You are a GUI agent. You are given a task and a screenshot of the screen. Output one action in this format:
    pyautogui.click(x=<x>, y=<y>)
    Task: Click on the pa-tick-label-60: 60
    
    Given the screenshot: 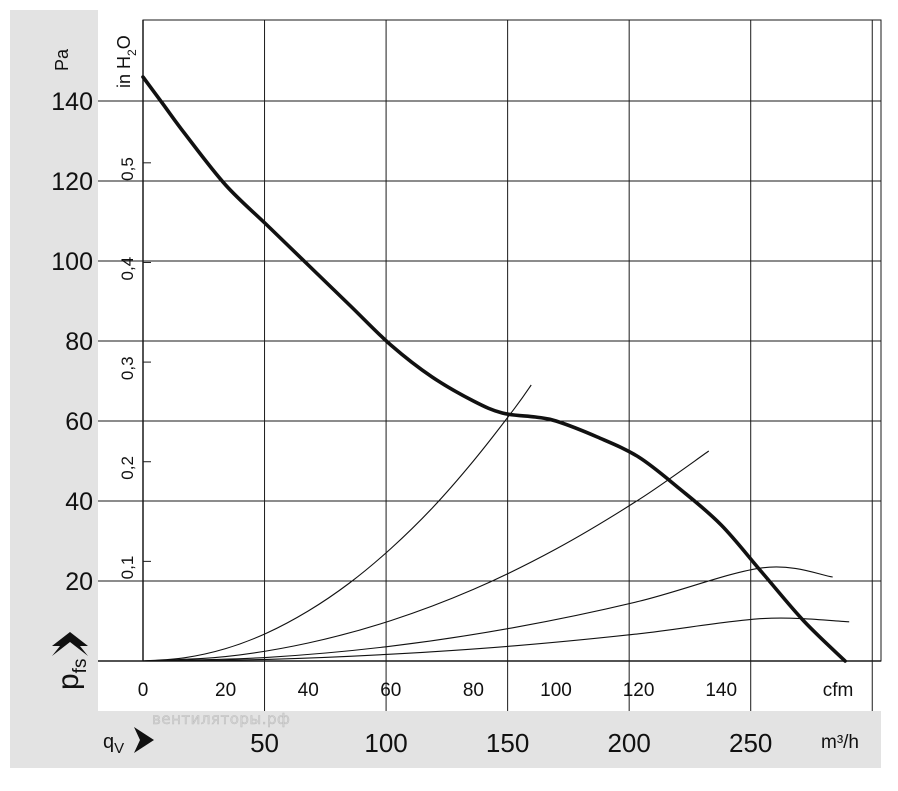 What is the action you would take?
    pyautogui.click(x=79, y=422)
    